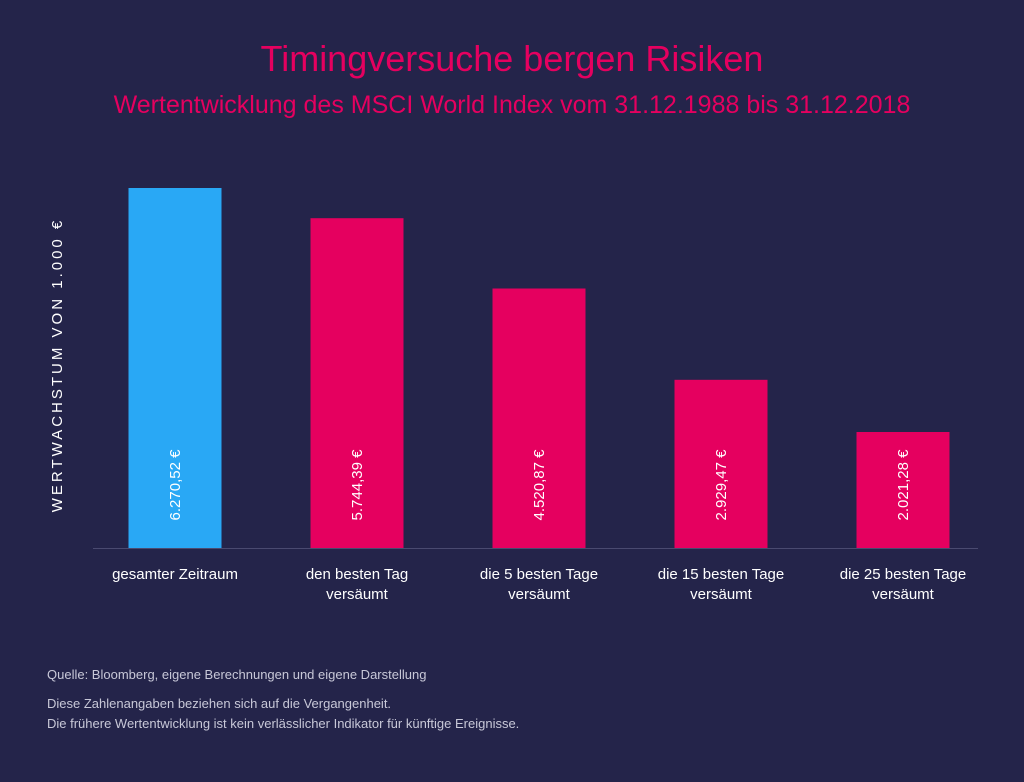  I want to click on bar-value-label: 4.520,87 €, so click(539, 485).